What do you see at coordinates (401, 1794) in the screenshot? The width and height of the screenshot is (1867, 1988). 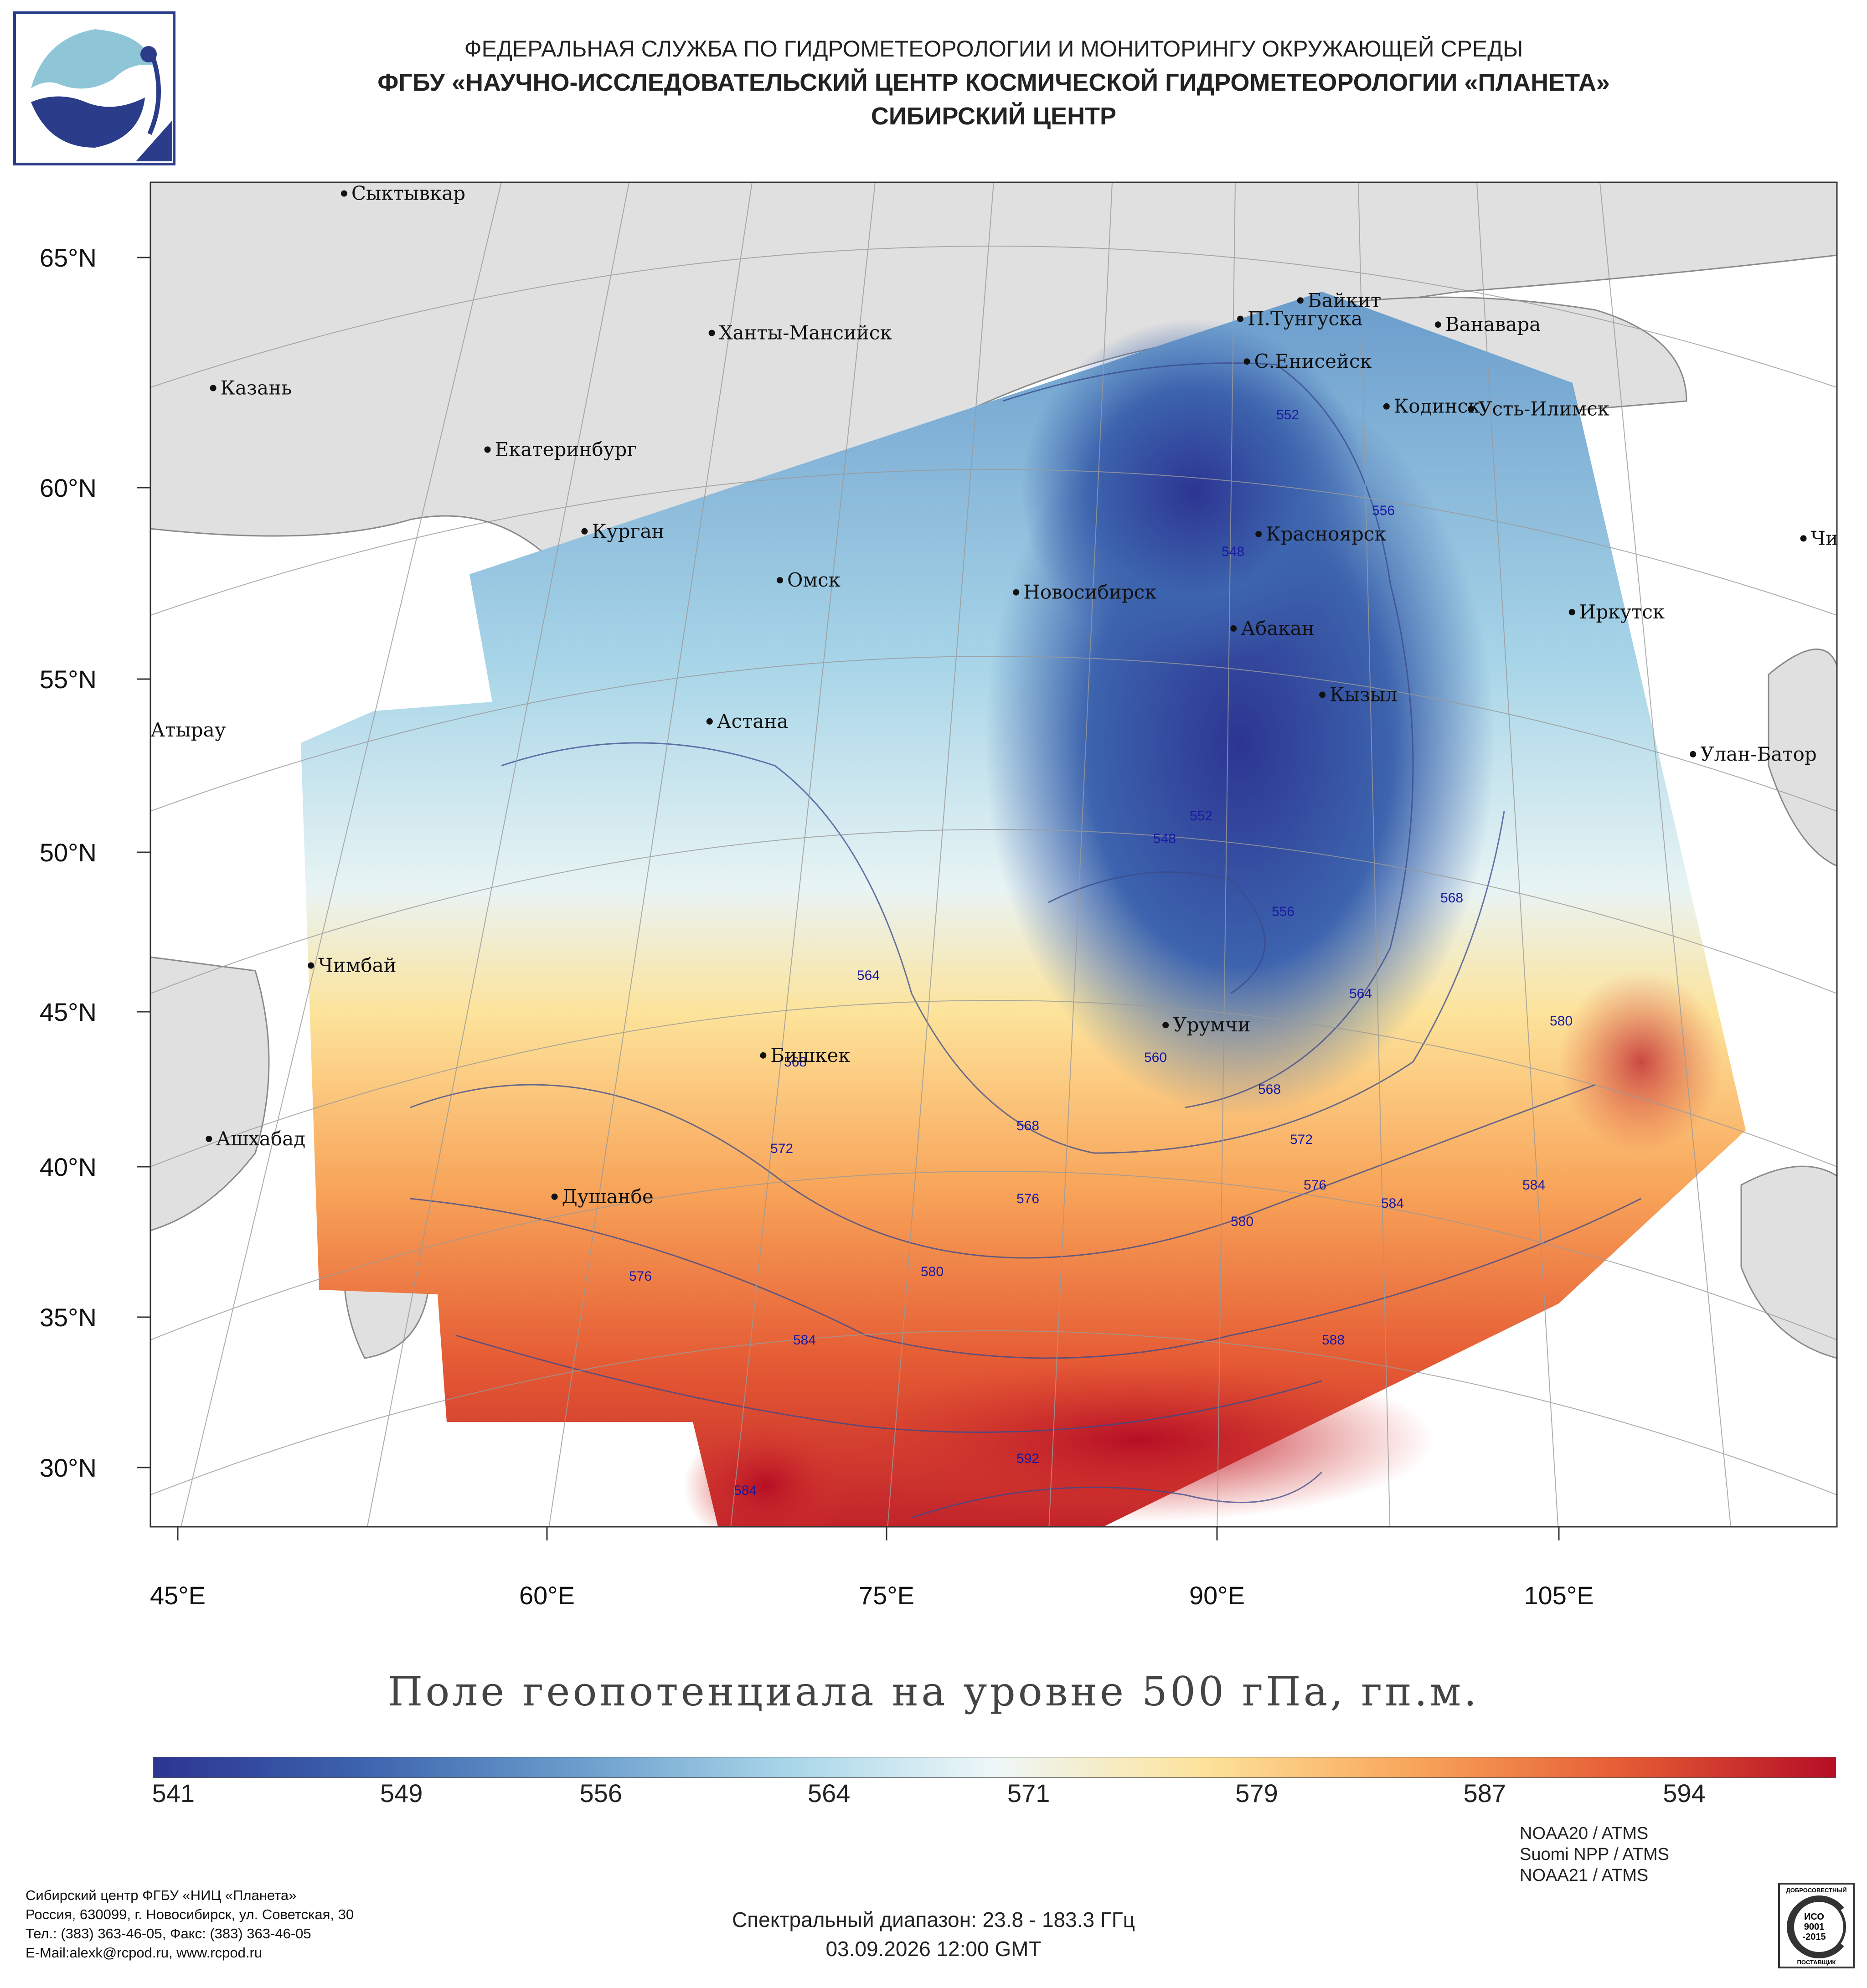 I see `colorbar-tick-label: 549` at bounding box center [401, 1794].